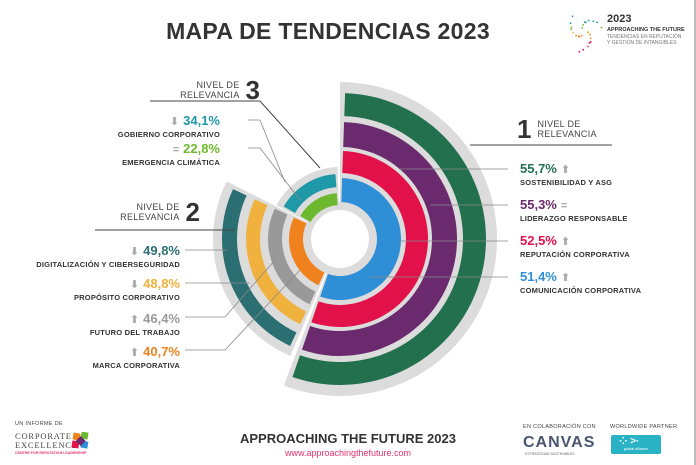 This screenshot has height=465, width=696. What do you see at coordinates (538, 276) in the screenshot?
I see `trend-value: 51,4%` at bounding box center [538, 276].